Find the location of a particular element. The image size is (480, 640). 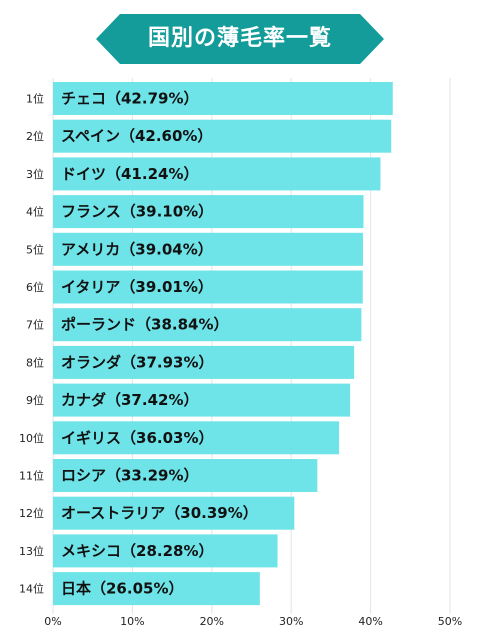

bar-label: ドイツ（41.24%） is located at coordinates (129, 174).